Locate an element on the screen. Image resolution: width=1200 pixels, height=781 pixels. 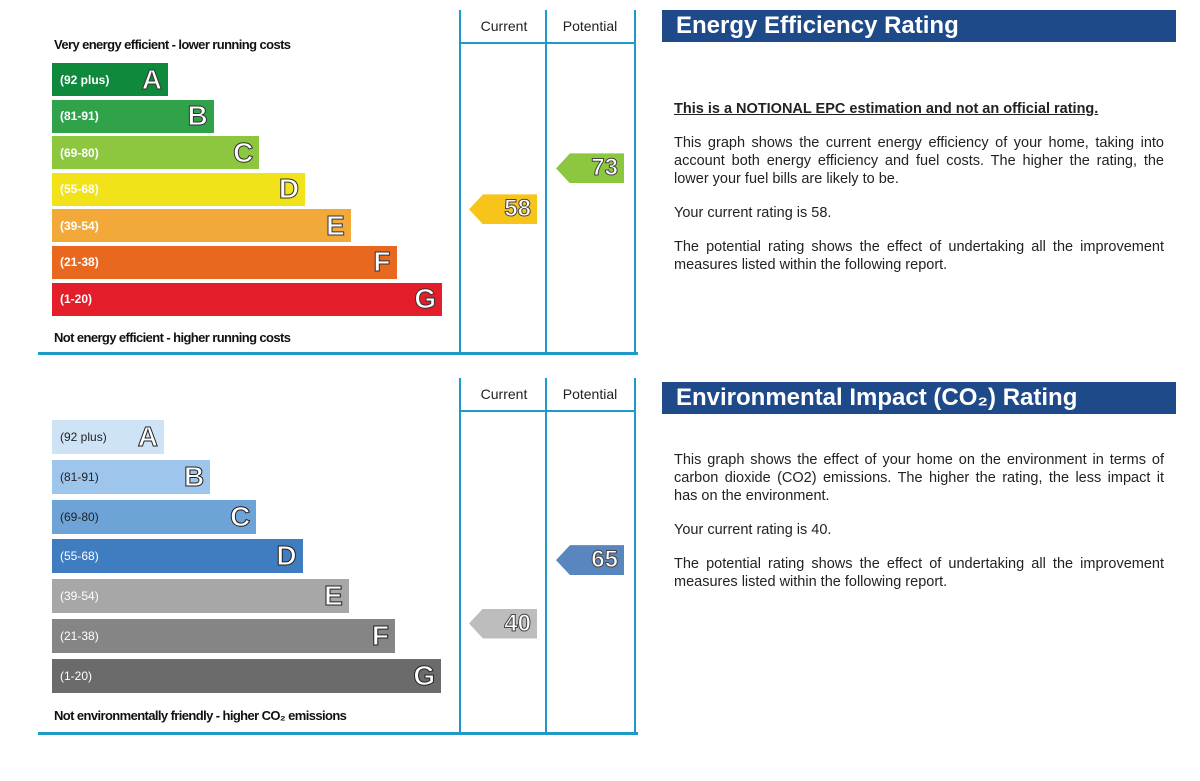
environment-title: Environmental Impact (CO₂) Rating is located at coordinates (919, 398).